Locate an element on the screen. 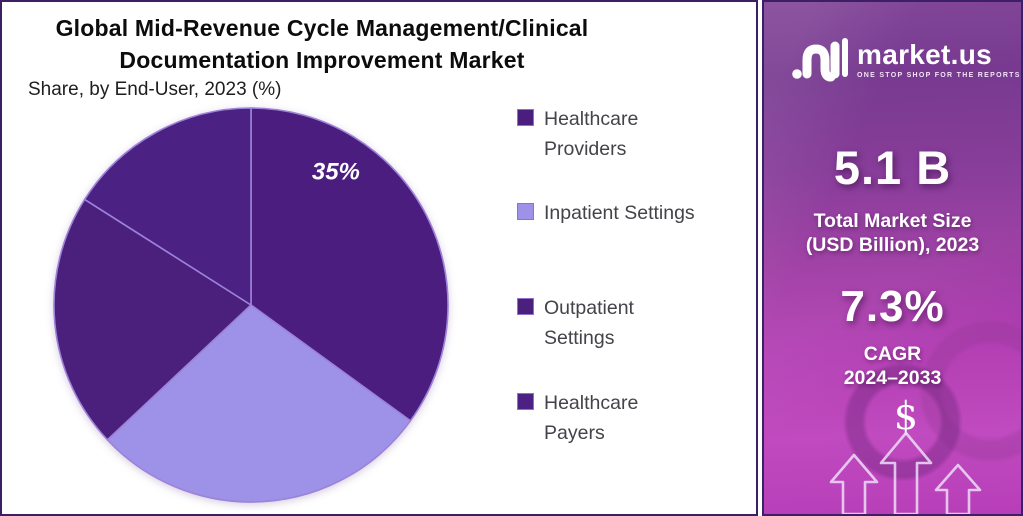  brand-text: market.us ONE STOP SHOP FOR THE REPORTS is located at coordinates (939, 59).